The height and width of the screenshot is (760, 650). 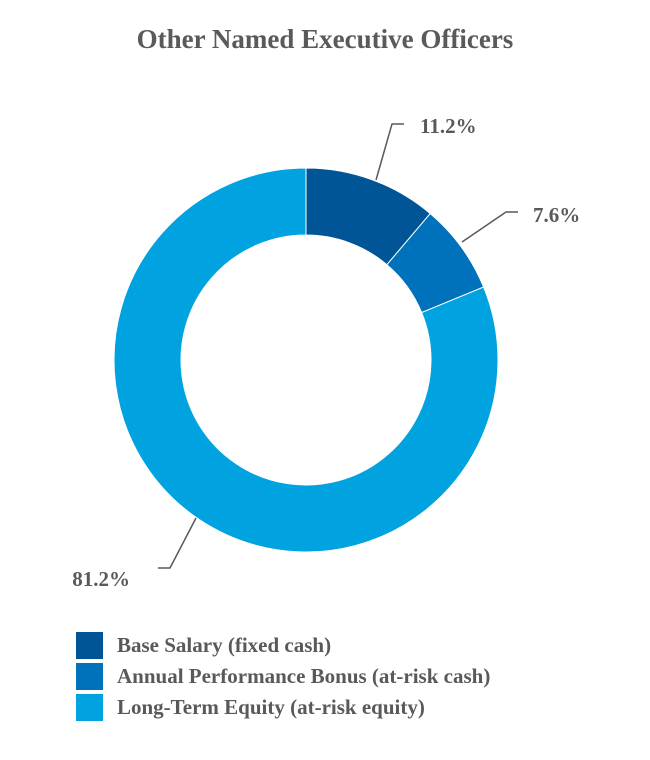 I want to click on data-label-base-salary-fixed-cash: 11.2%, so click(x=448, y=126).